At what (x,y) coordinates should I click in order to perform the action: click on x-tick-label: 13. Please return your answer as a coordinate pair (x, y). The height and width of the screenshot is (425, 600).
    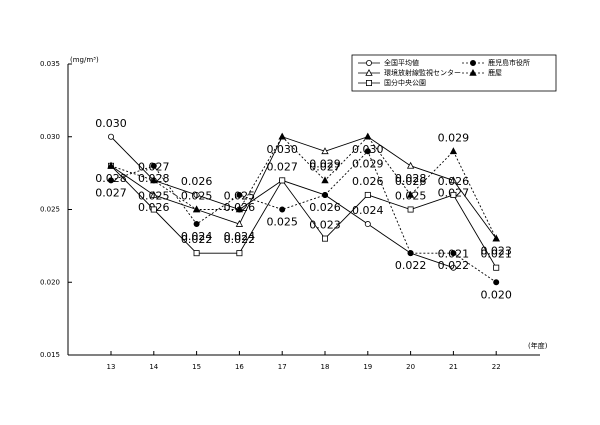
    Looking at the image, I should click on (111, 367).